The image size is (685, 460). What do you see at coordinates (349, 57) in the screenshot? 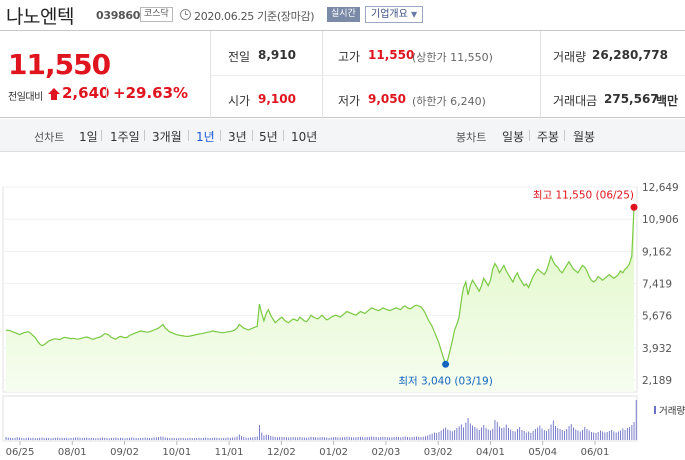
I see `high-label: 고가` at bounding box center [349, 57].